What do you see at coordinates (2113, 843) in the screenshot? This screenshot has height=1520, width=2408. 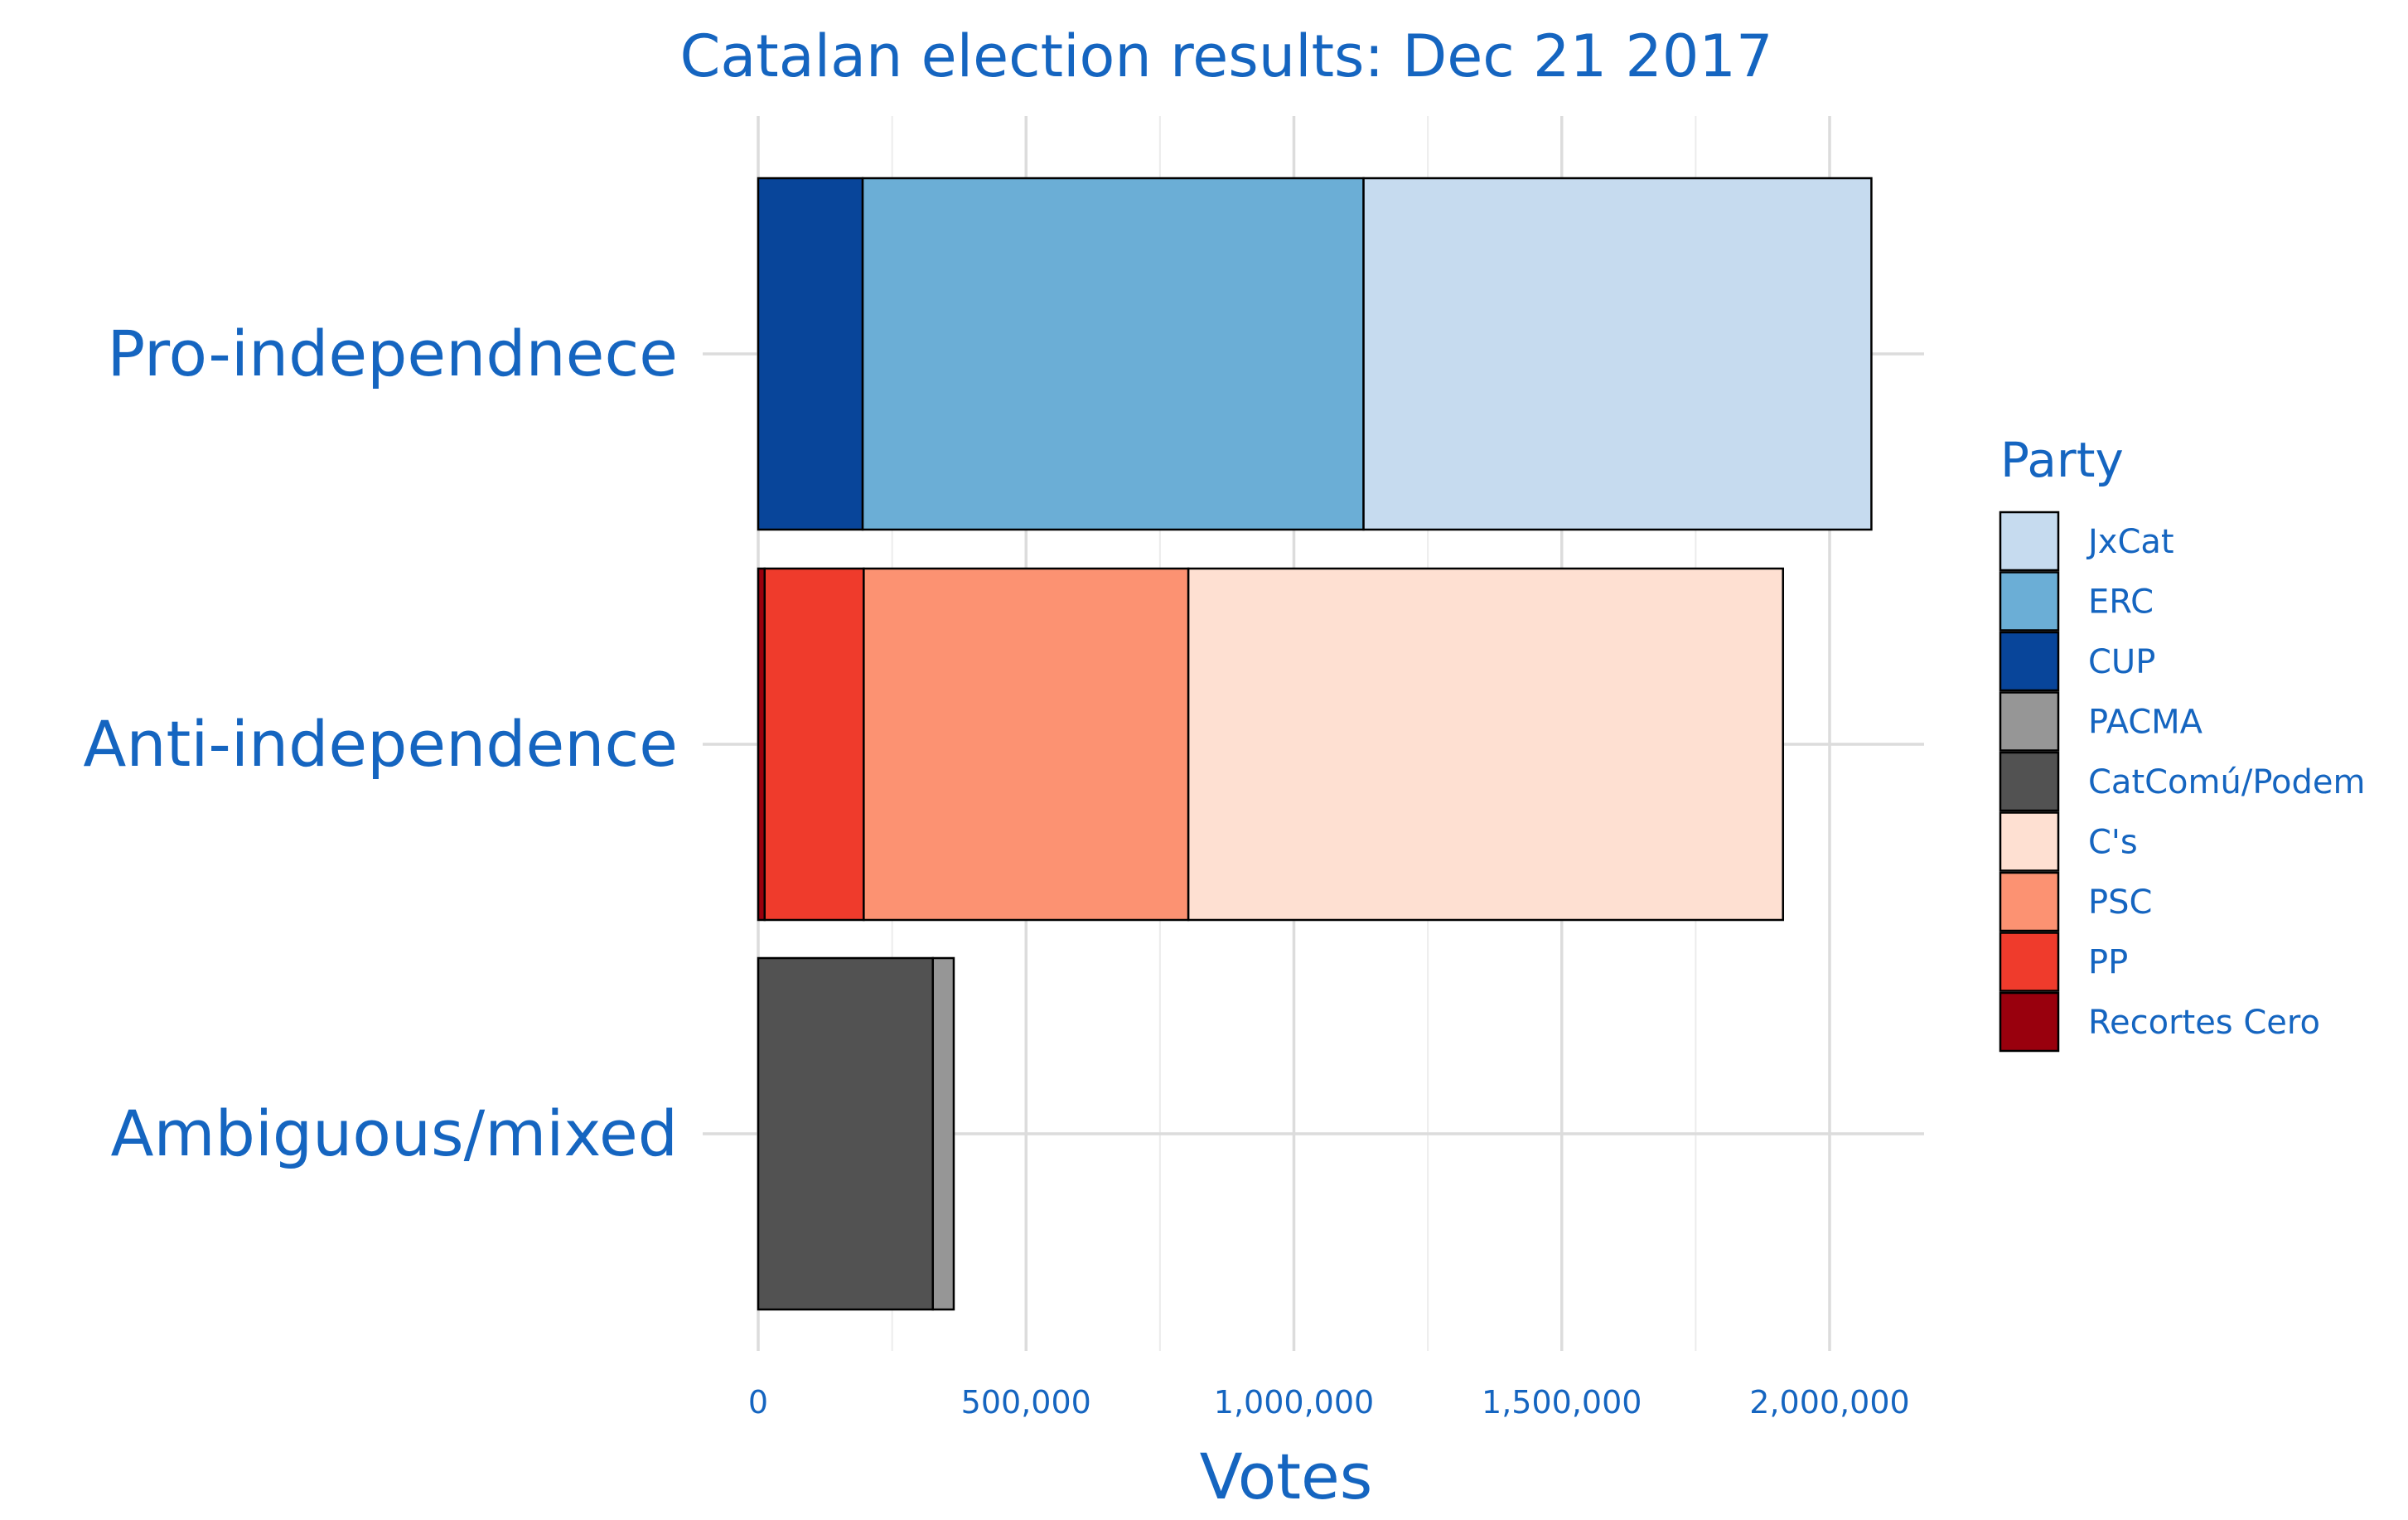 I see `legend-label: C's` at bounding box center [2113, 843].